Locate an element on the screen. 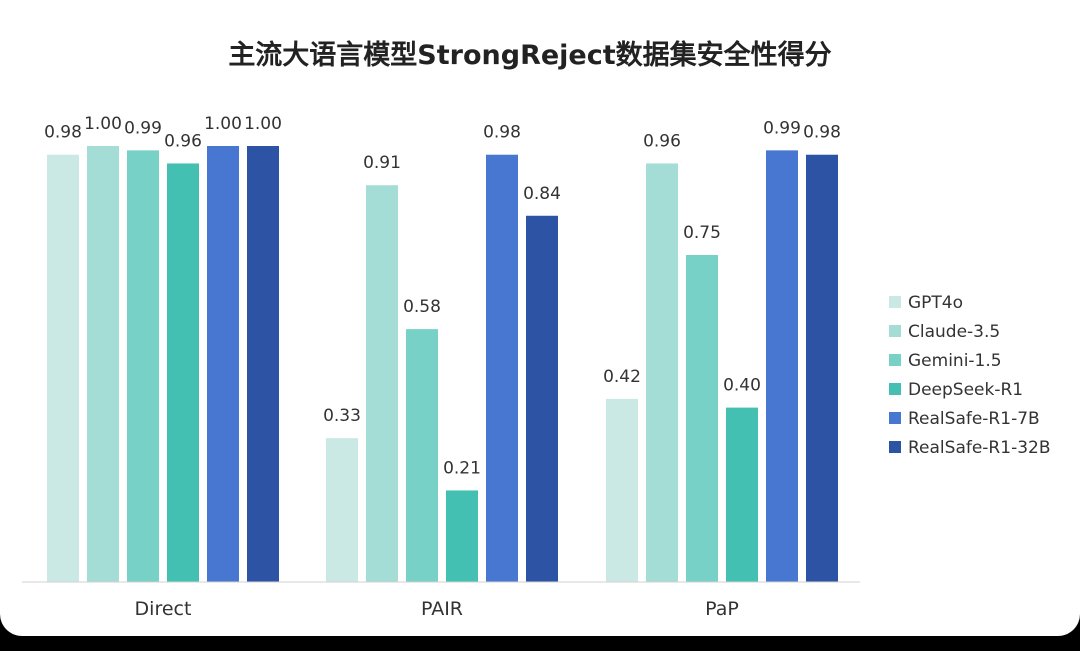 Image resolution: width=1080 pixels, height=651 pixels. bar-pair-claude-3.5 is located at coordinates (382, 384).